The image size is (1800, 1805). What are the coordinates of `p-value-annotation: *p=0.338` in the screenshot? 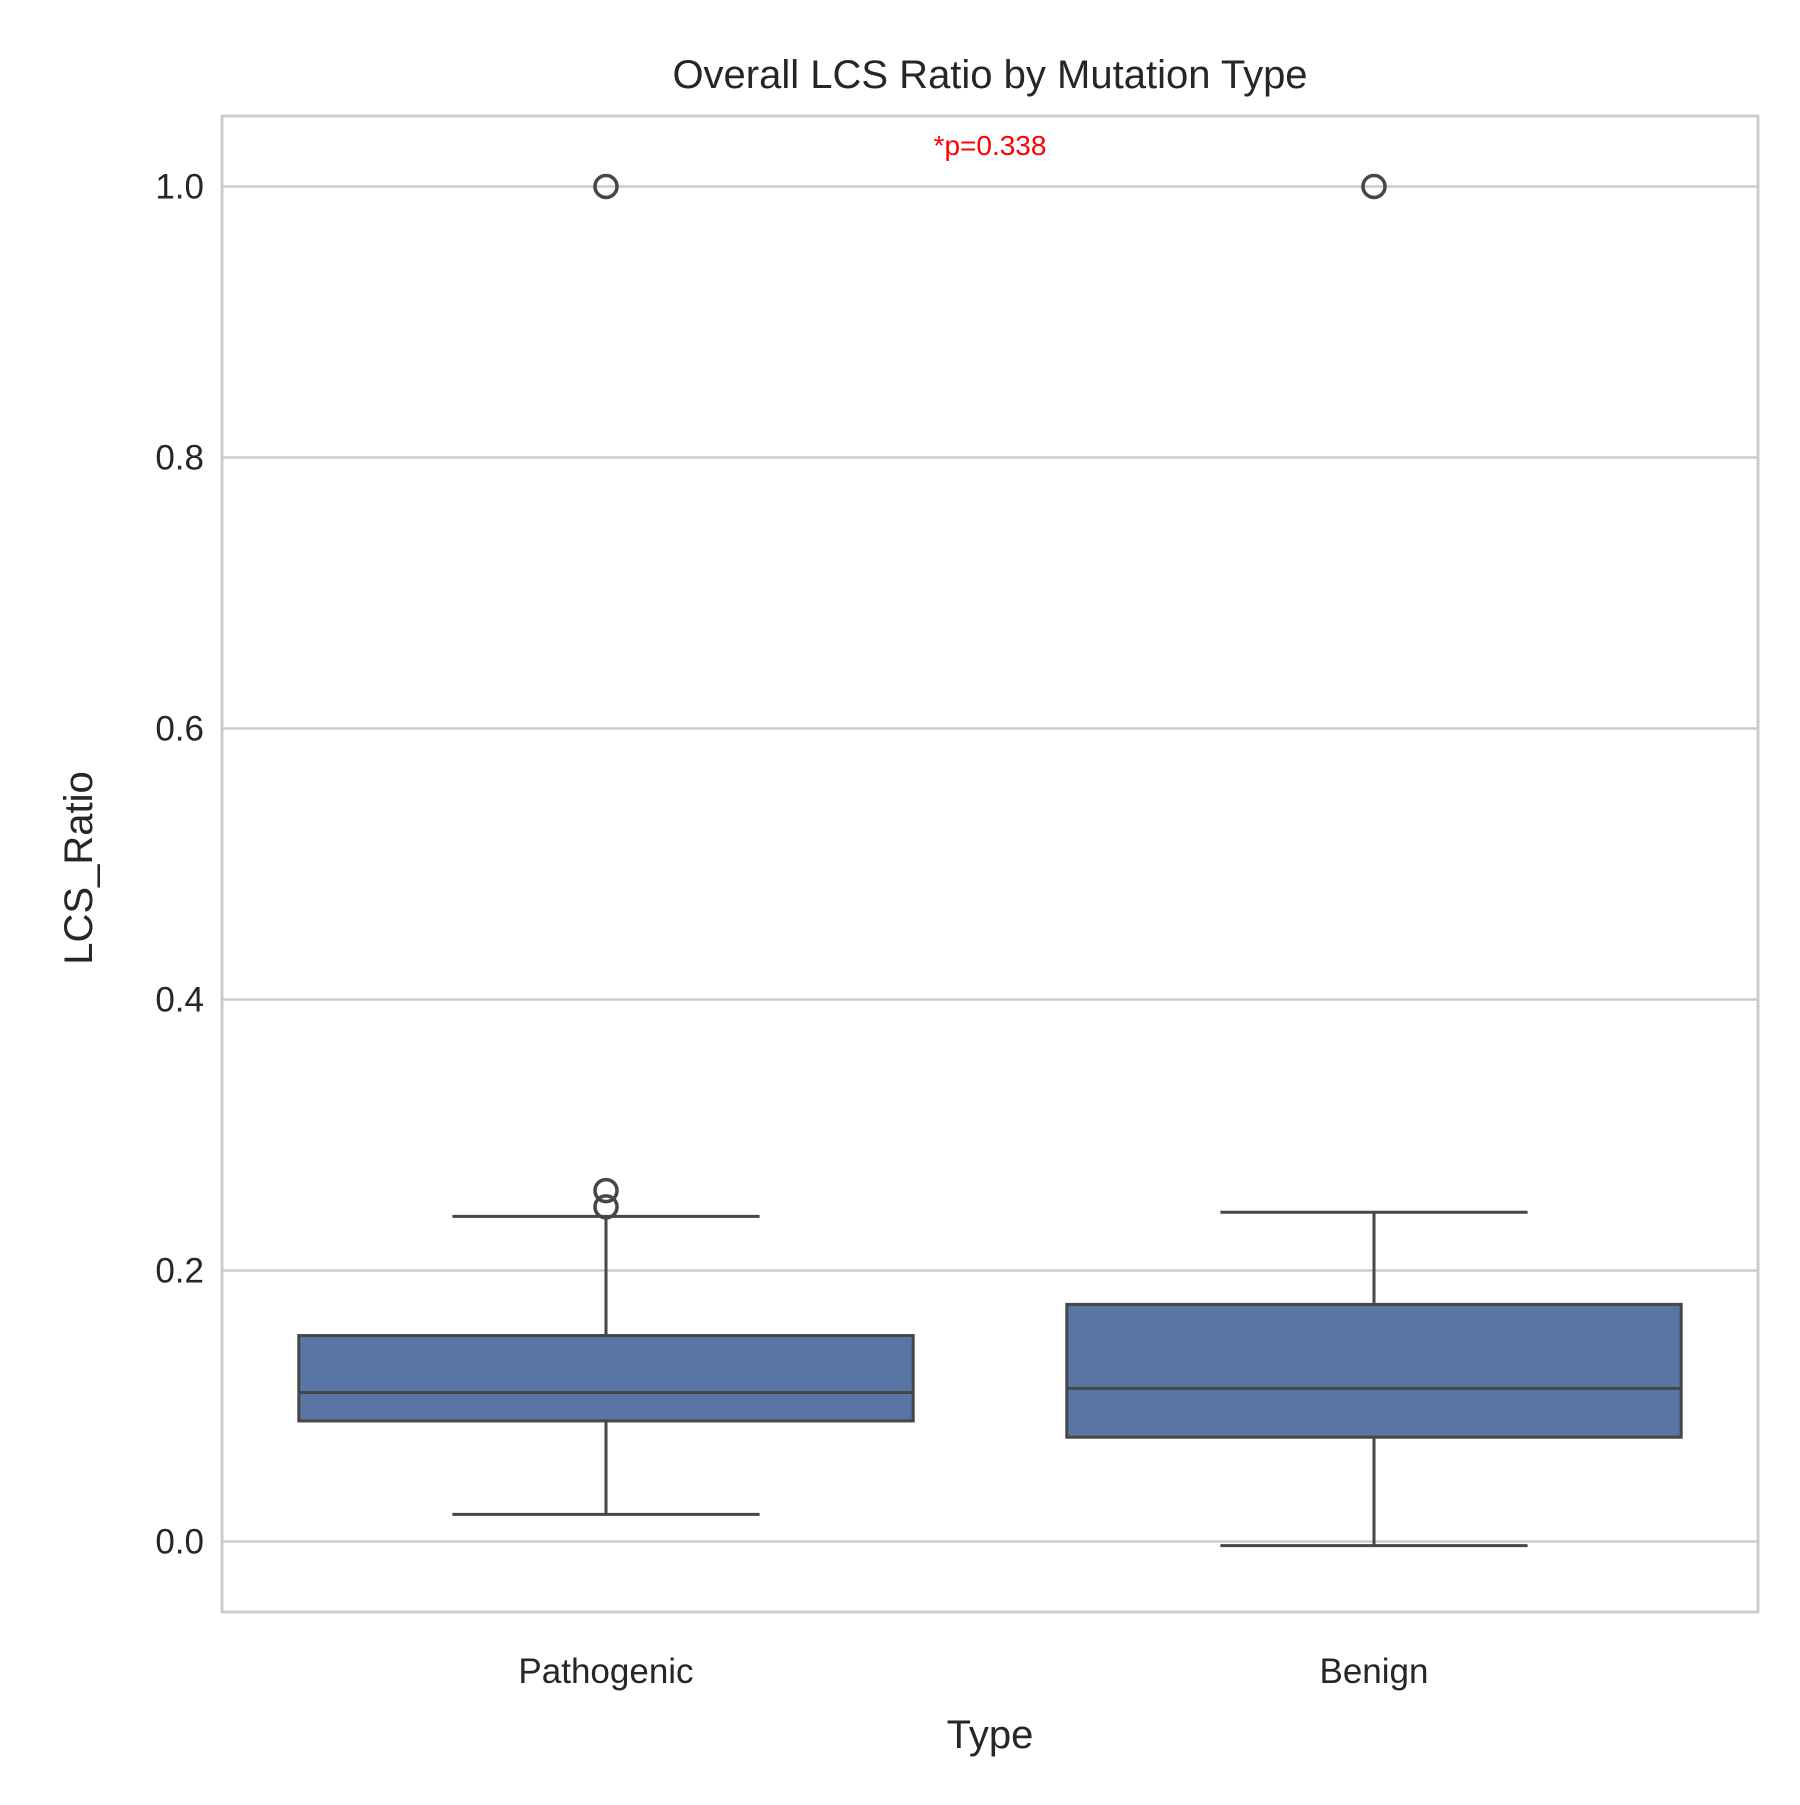 It's located at (990, 145).